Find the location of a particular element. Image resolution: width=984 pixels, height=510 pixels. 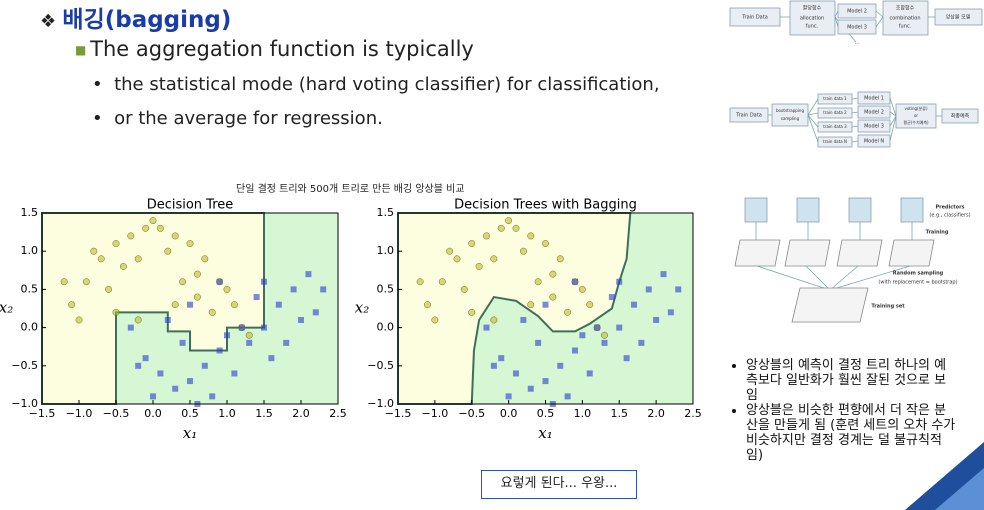

box-label: 평균(수치예측) is located at coordinates (916, 122).